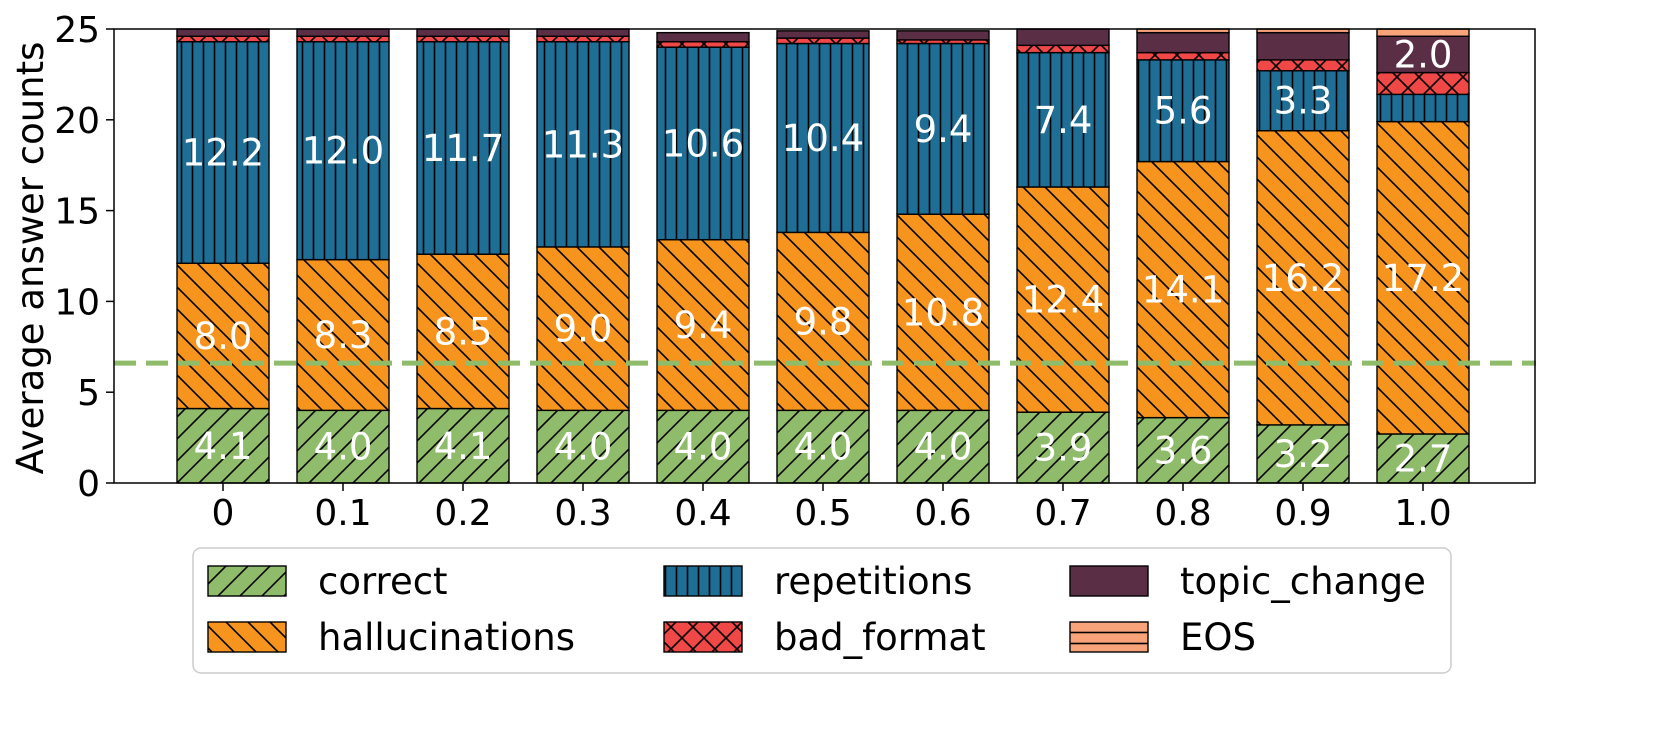  I want to click on bar-value-label: 12.4, so click(1063, 300).